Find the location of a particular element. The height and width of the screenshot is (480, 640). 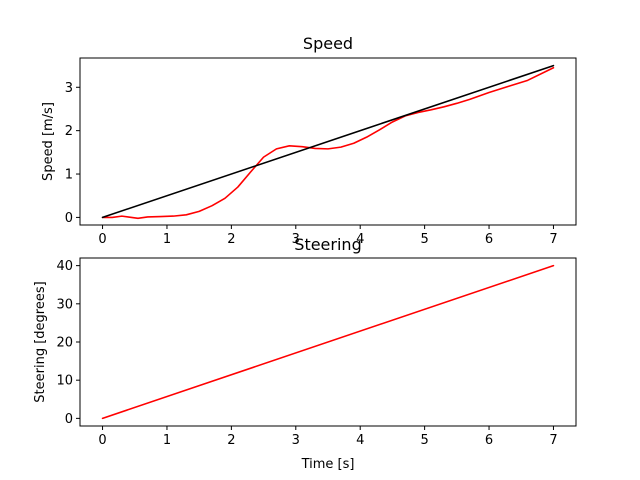

steering-x-tick-label: 1 is located at coordinates (167, 440).